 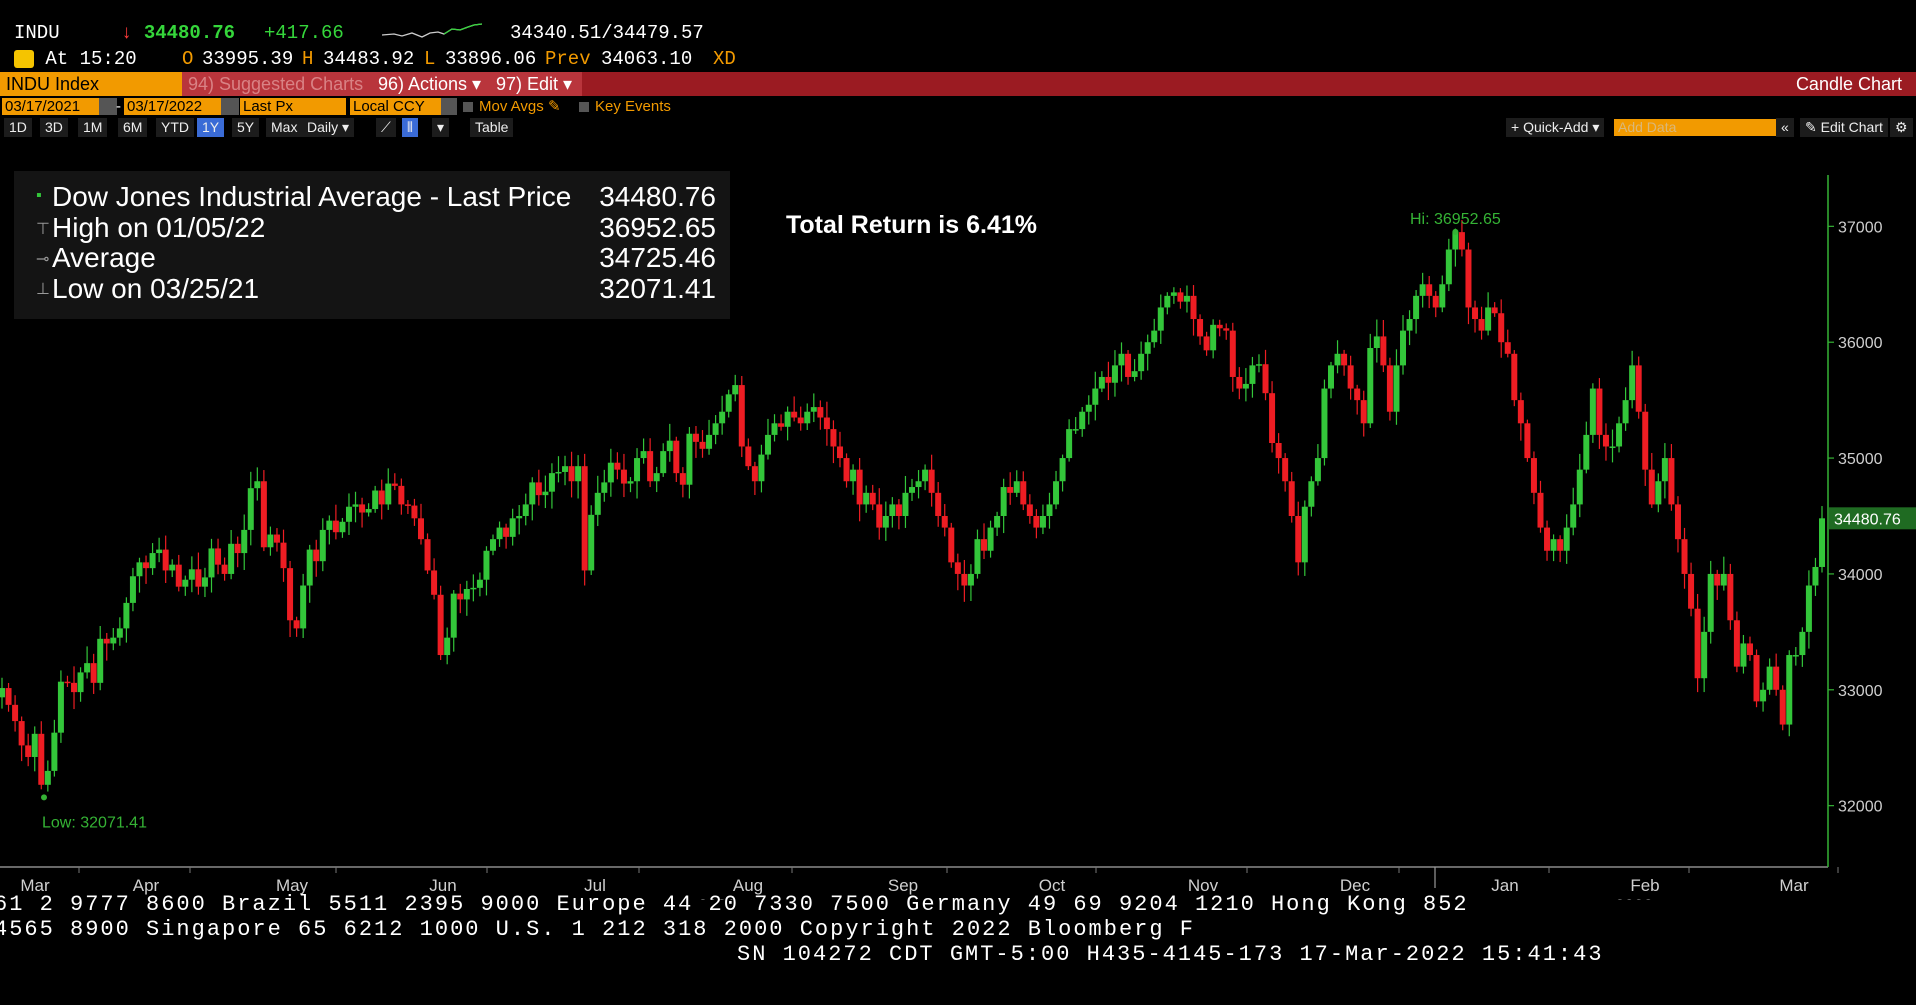 What do you see at coordinates (410, 127) in the screenshot?
I see `candle-chart-icon: ⫴` at bounding box center [410, 127].